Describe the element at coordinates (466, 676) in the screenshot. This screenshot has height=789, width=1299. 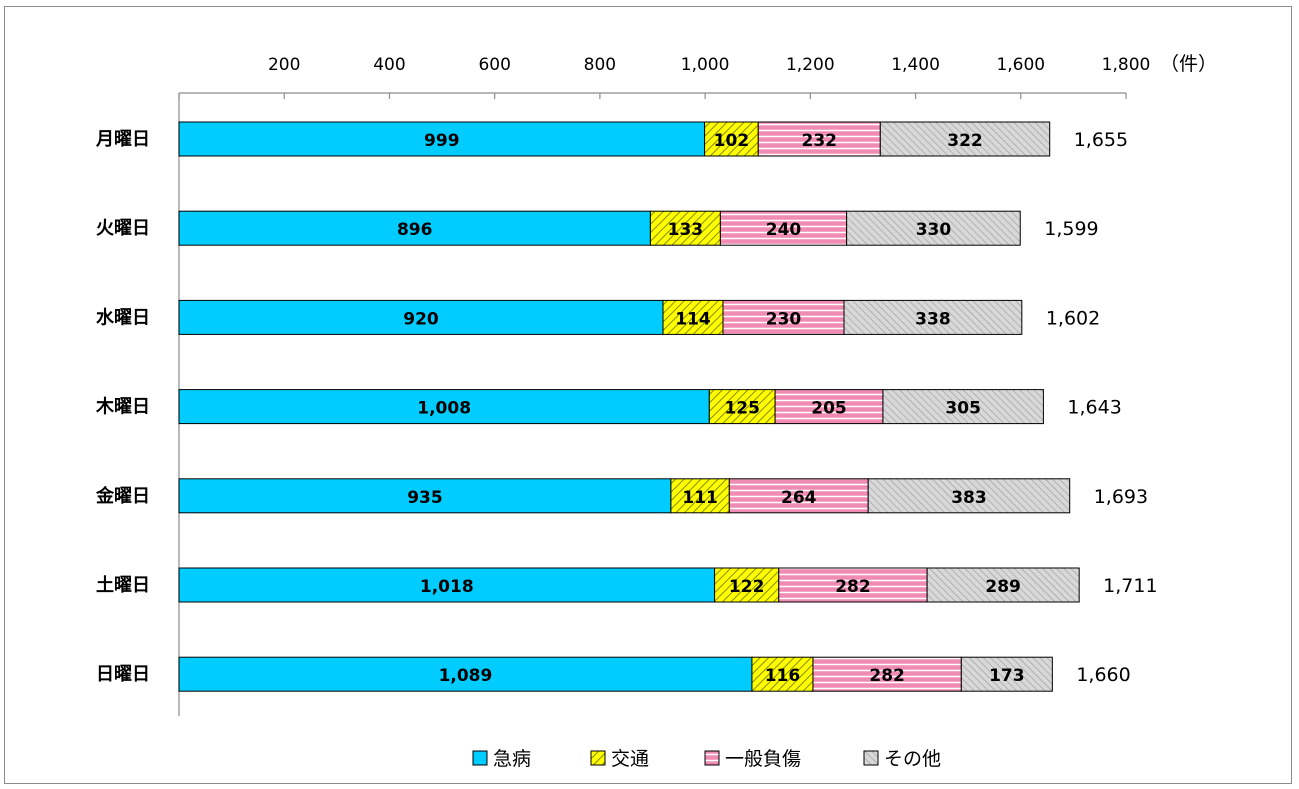
I see `data-label: 1,089` at that location.